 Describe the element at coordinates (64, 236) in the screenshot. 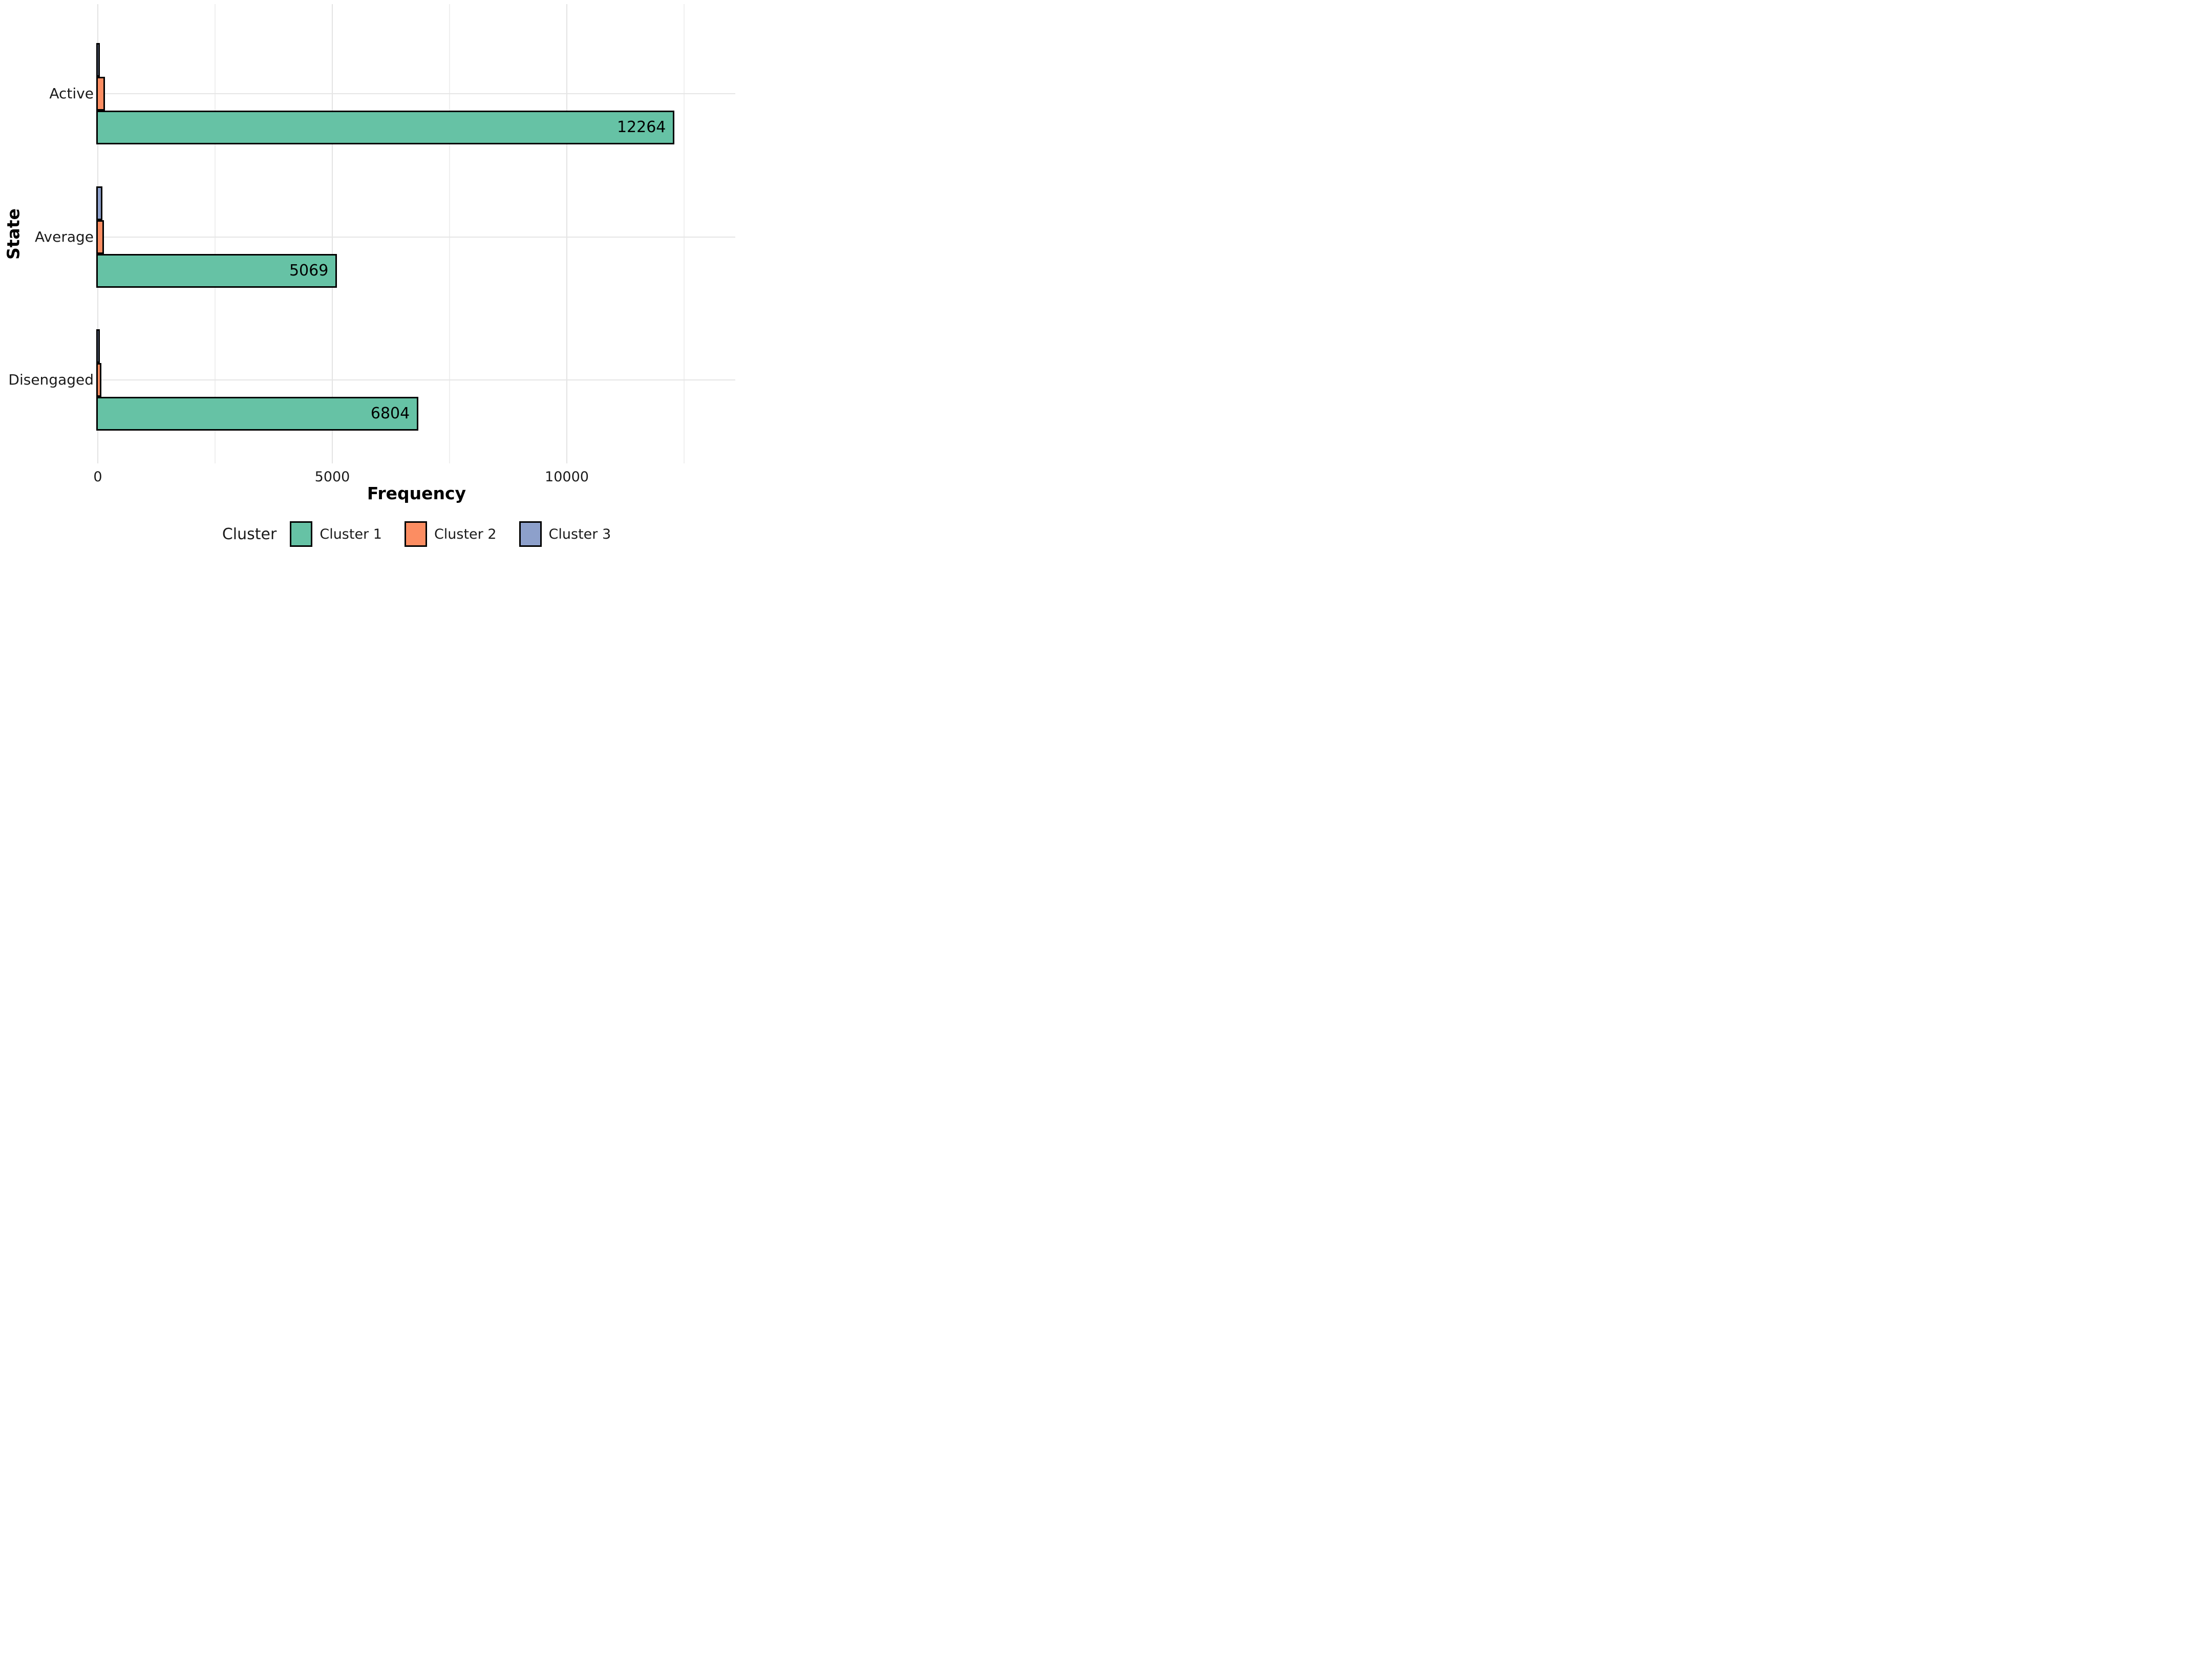

I see `y-category-label: Average` at that location.